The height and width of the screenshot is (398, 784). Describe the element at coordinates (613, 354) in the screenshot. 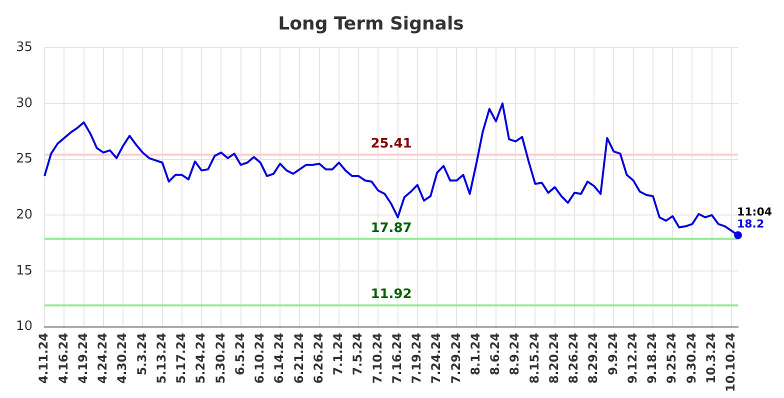

I see `x-tick-label: 9.9.24` at that location.